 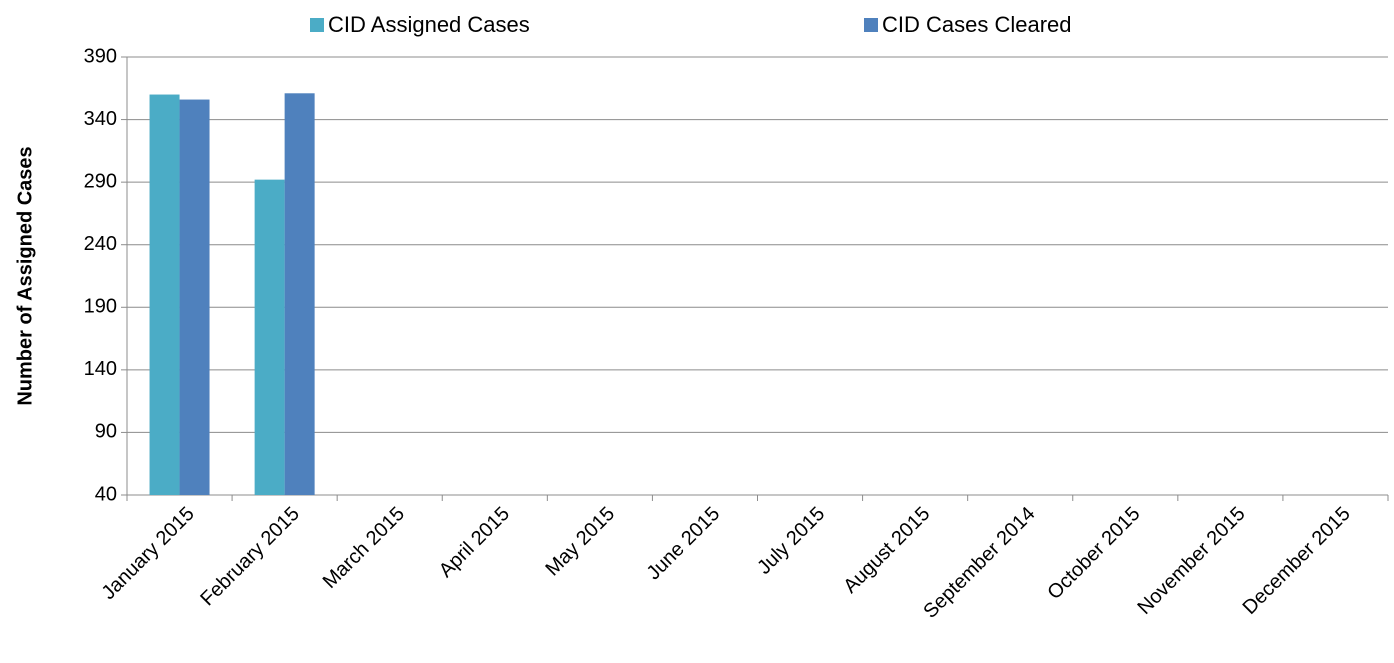 What do you see at coordinates (977, 24) in the screenshot?
I see `legend-label: CID Cases Cleared` at bounding box center [977, 24].